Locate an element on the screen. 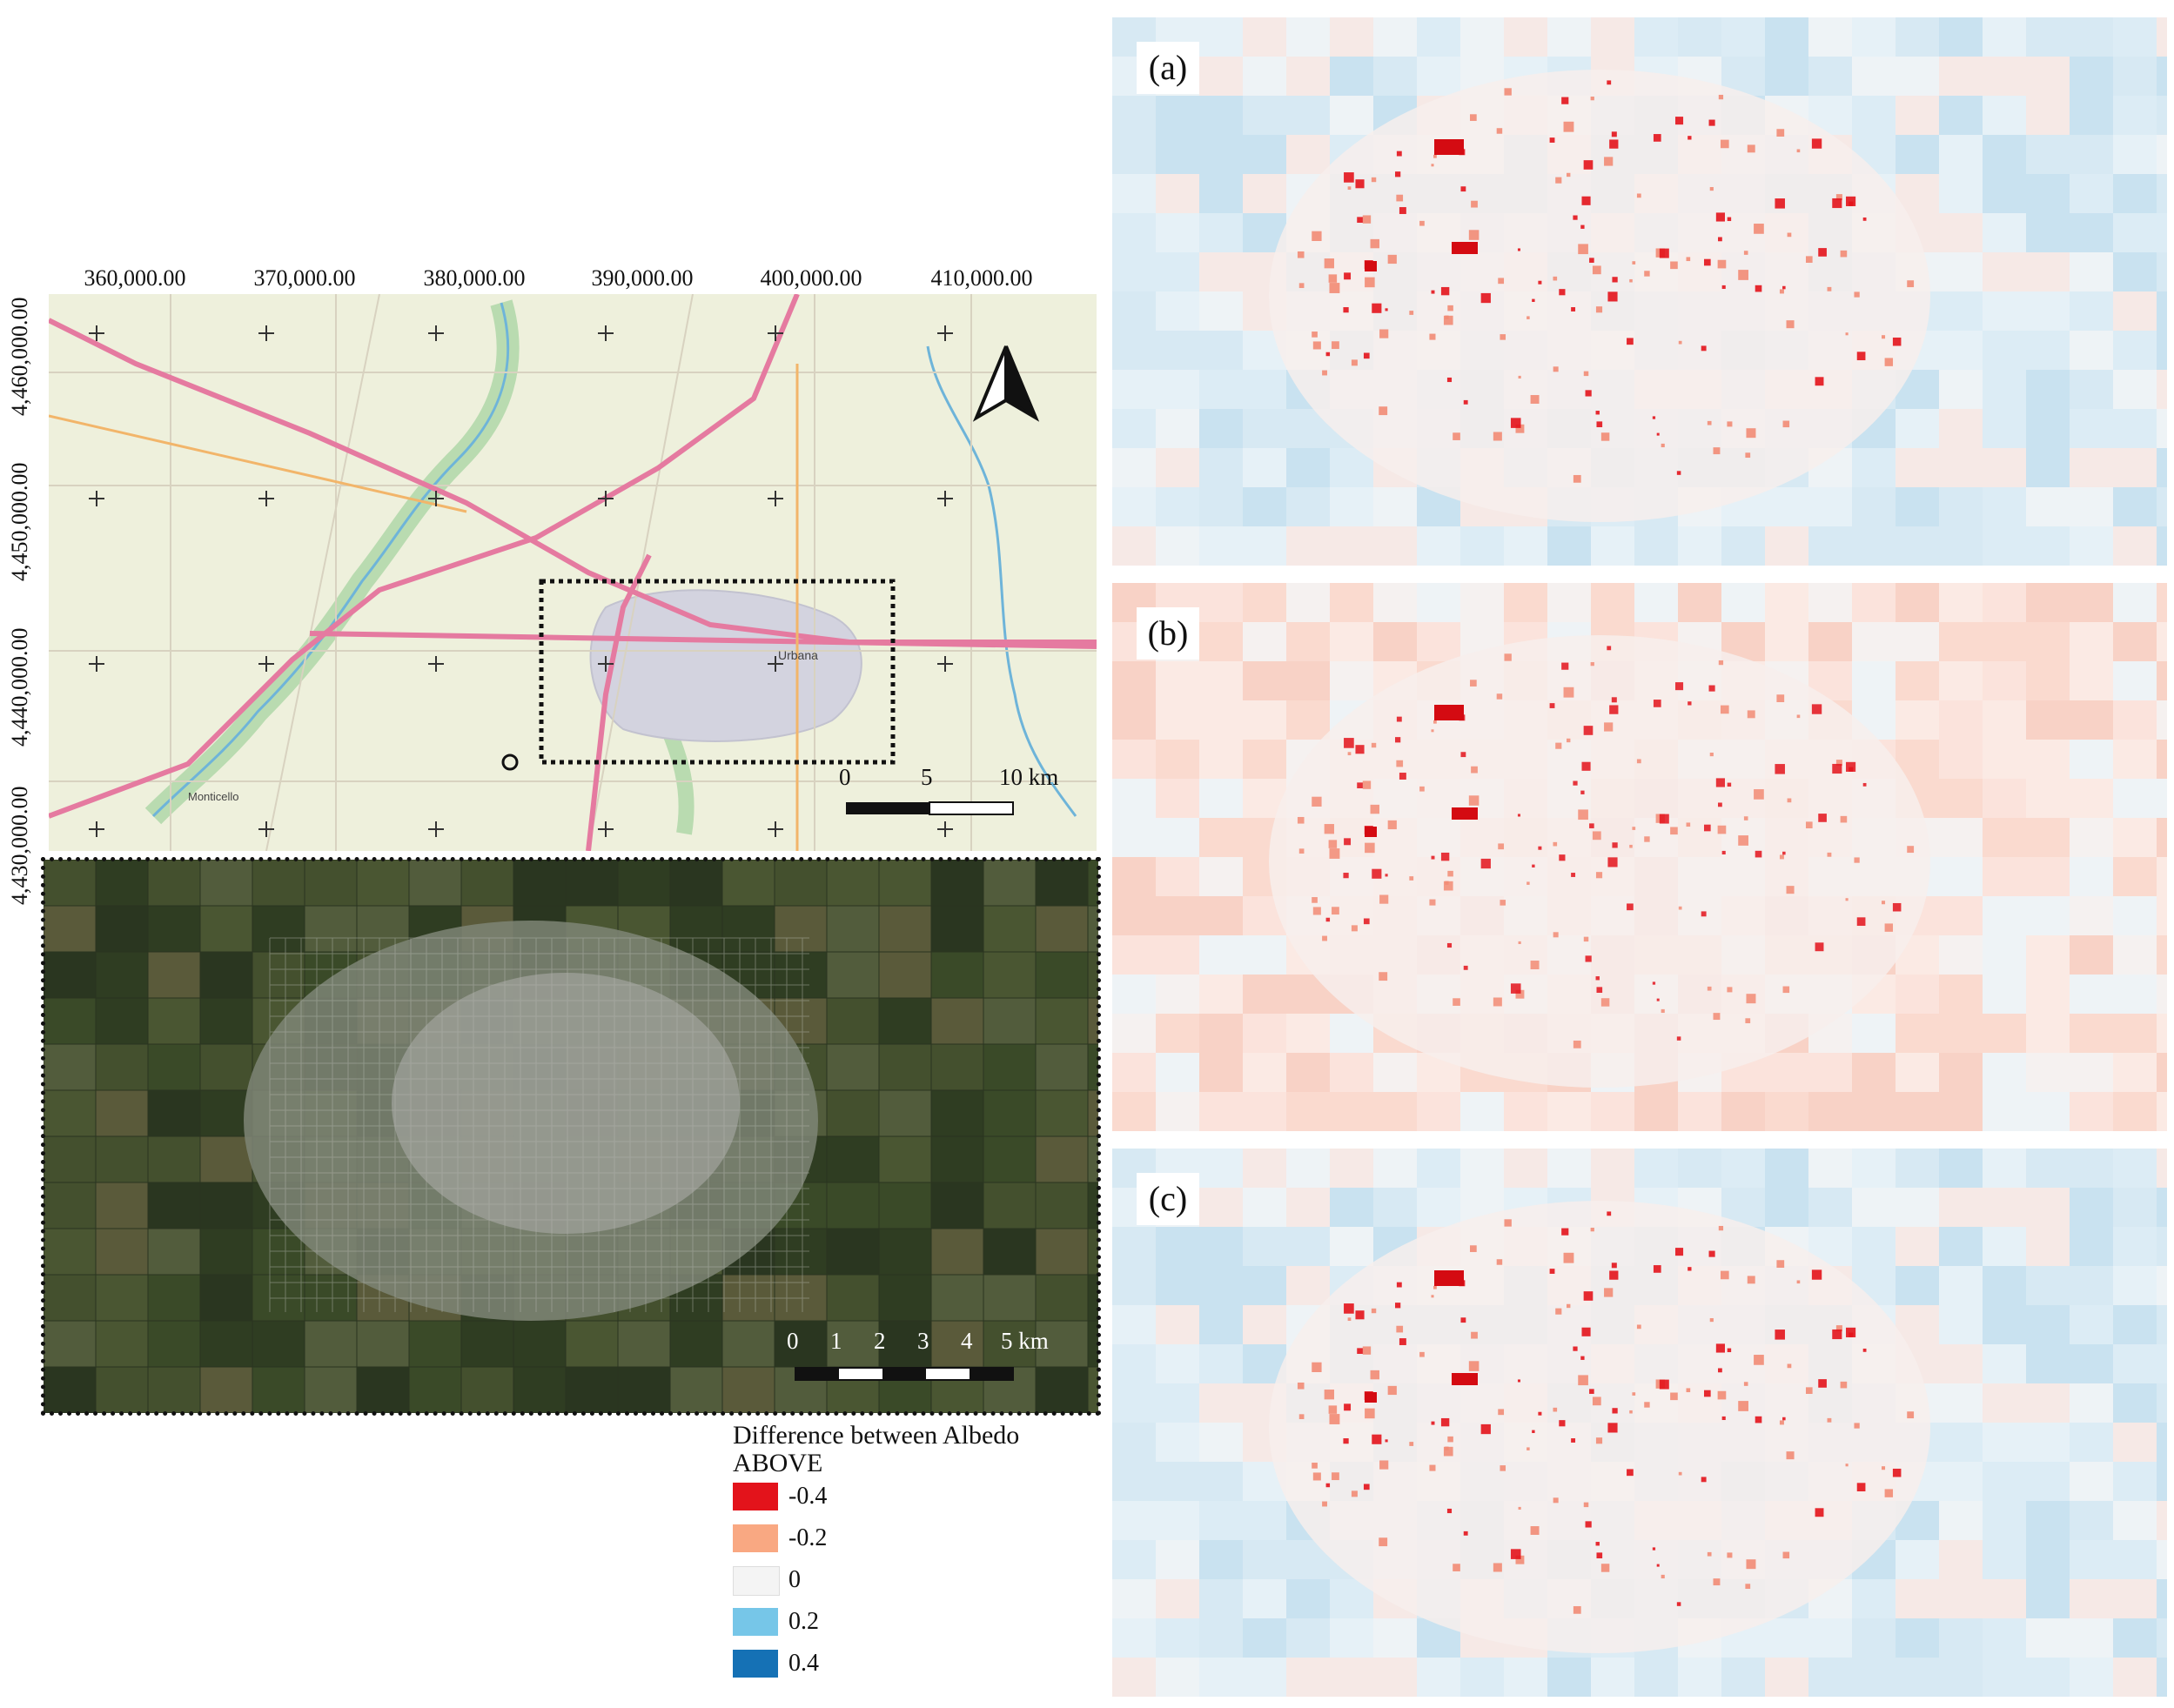  legend-label: 0 is located at coordinates (794, 1580).